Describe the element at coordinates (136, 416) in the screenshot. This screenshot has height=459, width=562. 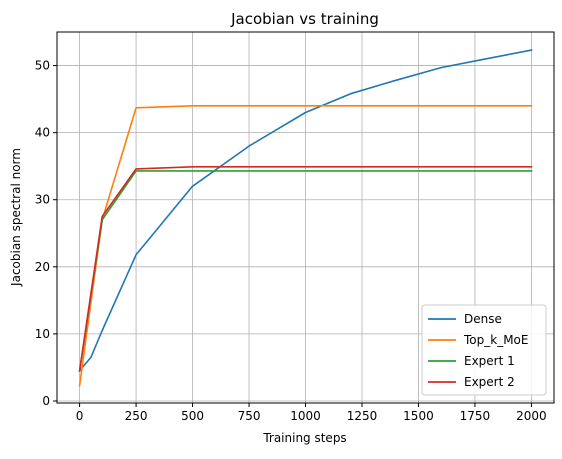
I see `x-tick-label: 250` at that location.